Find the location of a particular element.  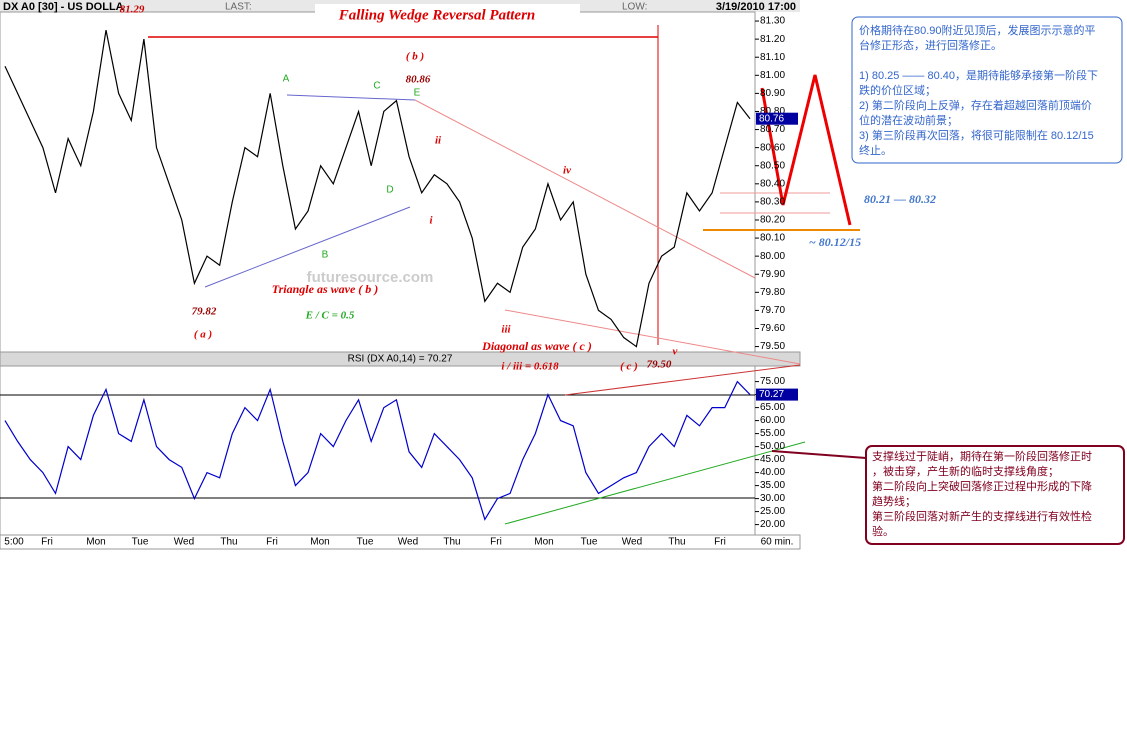

note-bottom-line: 第二阶段向上突破回落修正过程中形成的下降 is located at coordinates (982, 486).